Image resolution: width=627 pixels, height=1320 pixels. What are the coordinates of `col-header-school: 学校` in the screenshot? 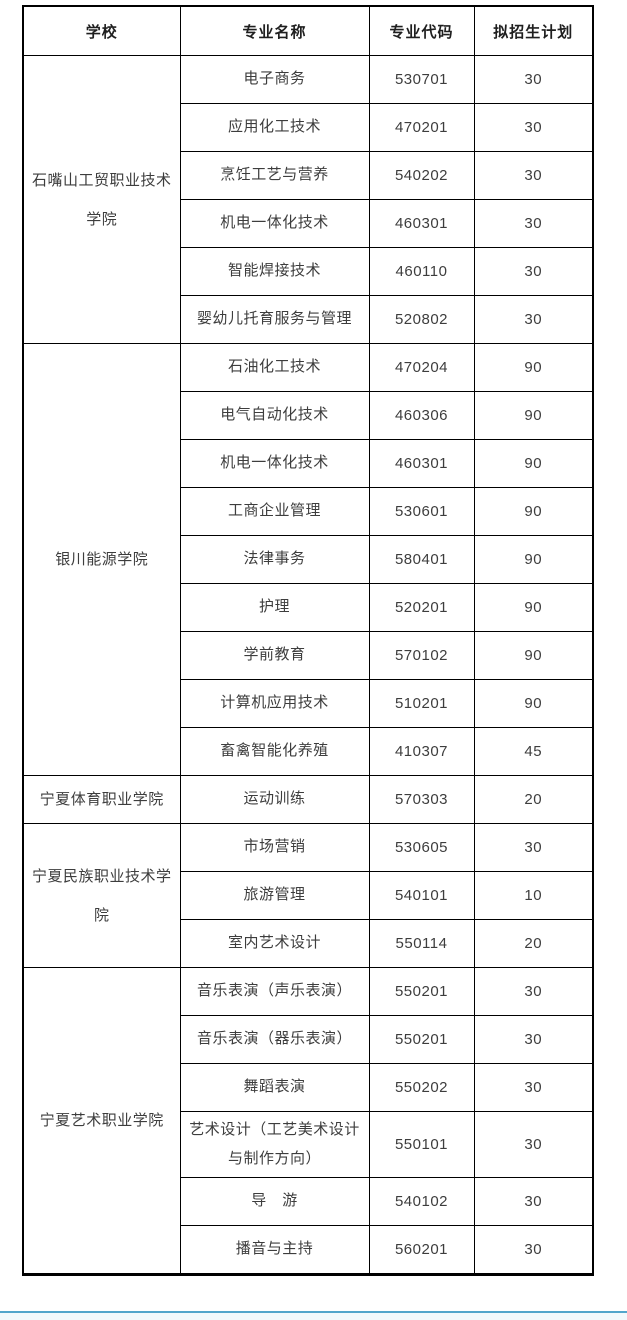 It's located at (101, 30).